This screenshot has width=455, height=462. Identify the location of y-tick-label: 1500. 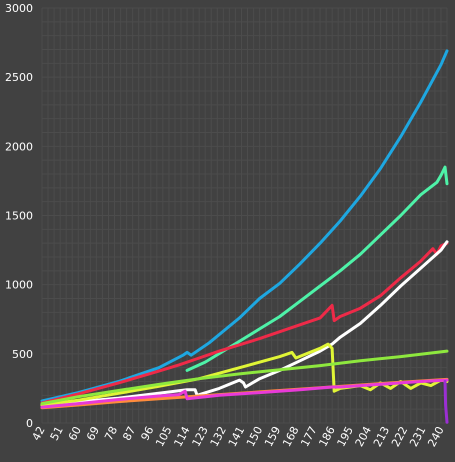
(19, 216).